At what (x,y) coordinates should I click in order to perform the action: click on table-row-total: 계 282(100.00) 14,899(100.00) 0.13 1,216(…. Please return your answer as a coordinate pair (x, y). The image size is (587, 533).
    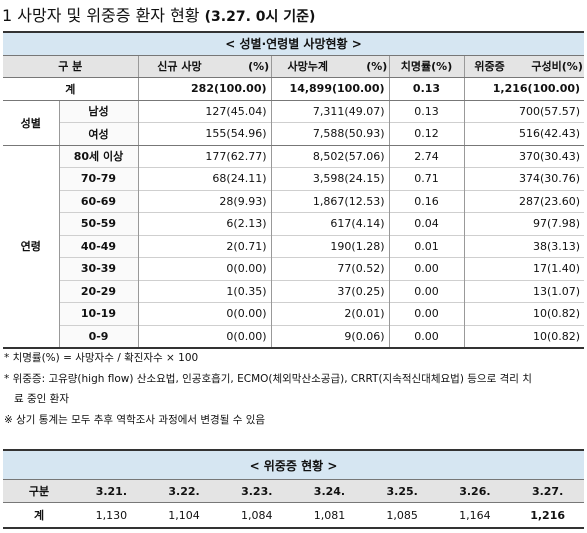
    Looking at the image, I should click on (294, 89).